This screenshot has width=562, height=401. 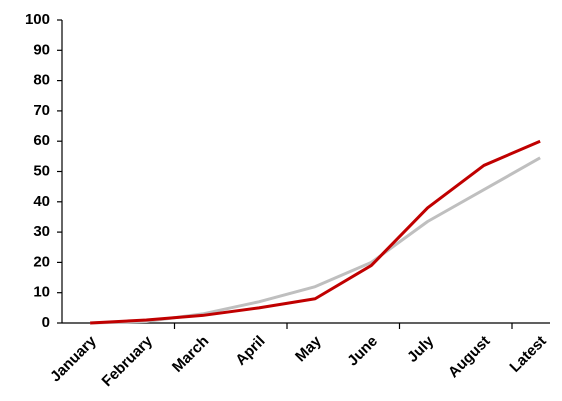 What do you see at coordinates (41, 170) in the screenshot?
I see `y-tick-label: 50` at bounding box center [41, 170].